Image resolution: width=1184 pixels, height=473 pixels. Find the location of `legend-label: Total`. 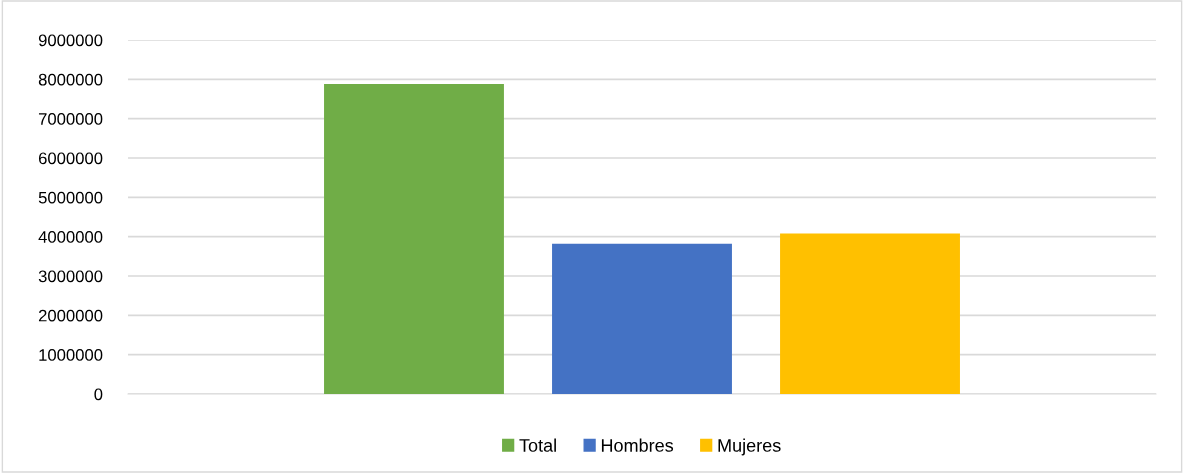

legend-label: Total is located at coordinates (537, 445).